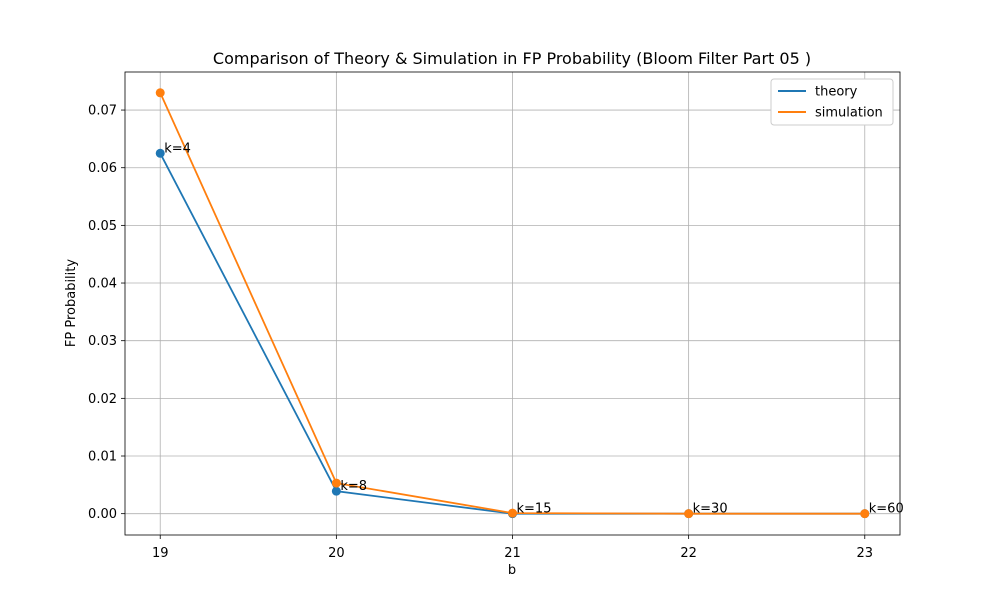  Describe the element at coordinates (353, 486) in the screenshot. I see `annotation-label: k=8` at that location.